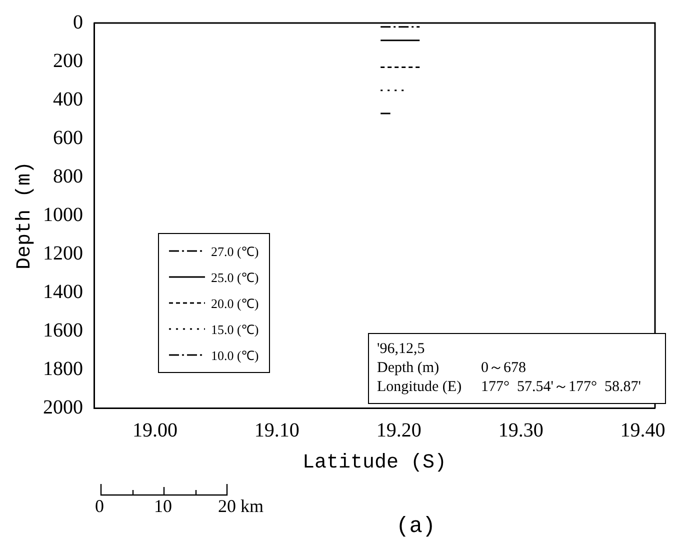 Image resolution: width=683 pixels, height=556 pixels. What do you see at coordinates (68, 137) in the screenshot?
I see `y-tick-label: 600` at bounding box center [68, 137].